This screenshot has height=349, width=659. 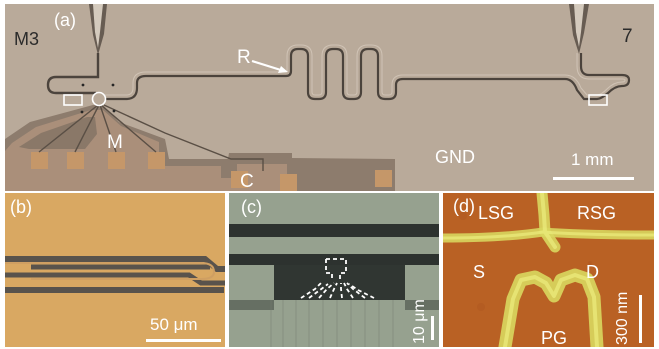 What do you see at coordinates (479, 272) in the screenshot?
I see `source-label: S` at bounding box center [479, 272].